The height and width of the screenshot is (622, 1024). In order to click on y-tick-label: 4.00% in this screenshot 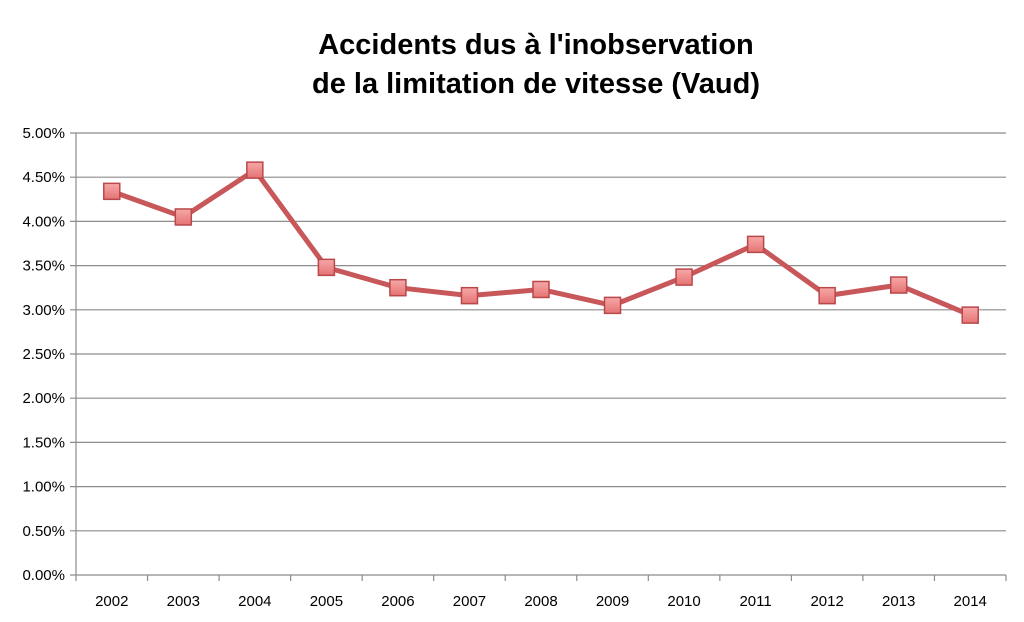, I will do `click(43, 221)`.